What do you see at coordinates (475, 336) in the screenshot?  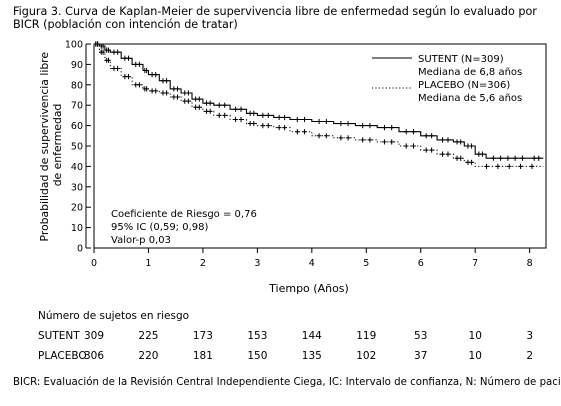 I see `risk-count: 10` at bounding box center [475, 336].